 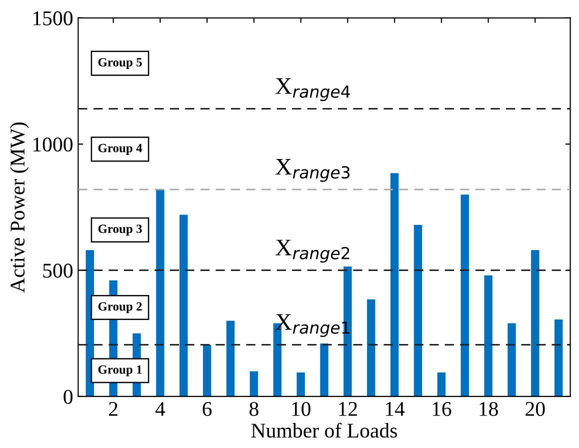 What do you see at coordinates (120, 308) in the screenshot?
I see `annotation: Group 2` at bounding box center [120, 308].